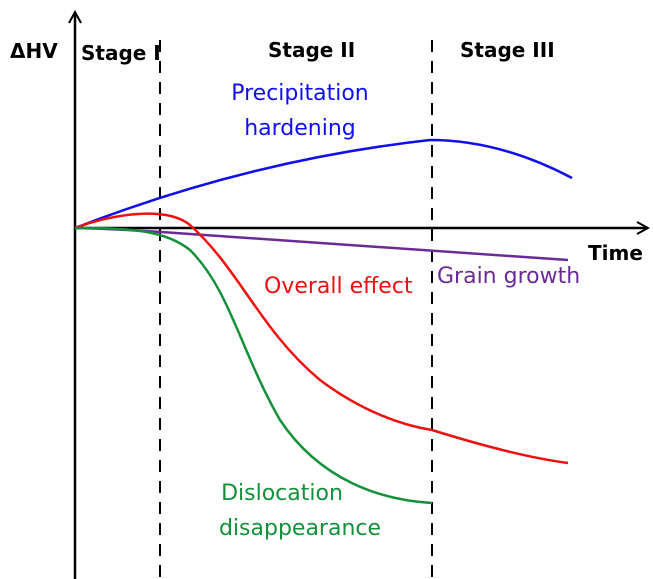 This screenshot has width=653, height=579. Describe the element at coordinates (121, 53) in the screenshot. I see `stage-label: Stage I` at that location.